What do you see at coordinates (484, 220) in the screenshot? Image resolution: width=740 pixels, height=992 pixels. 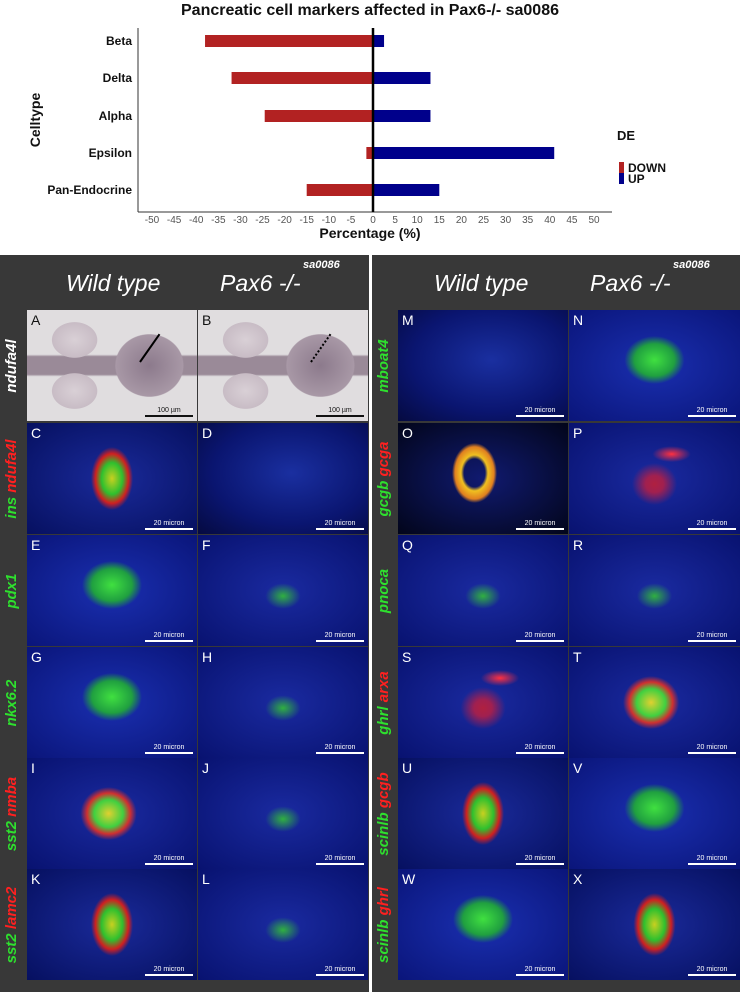 I see `x-tick-label: 25` at bounding box center [484, 220].